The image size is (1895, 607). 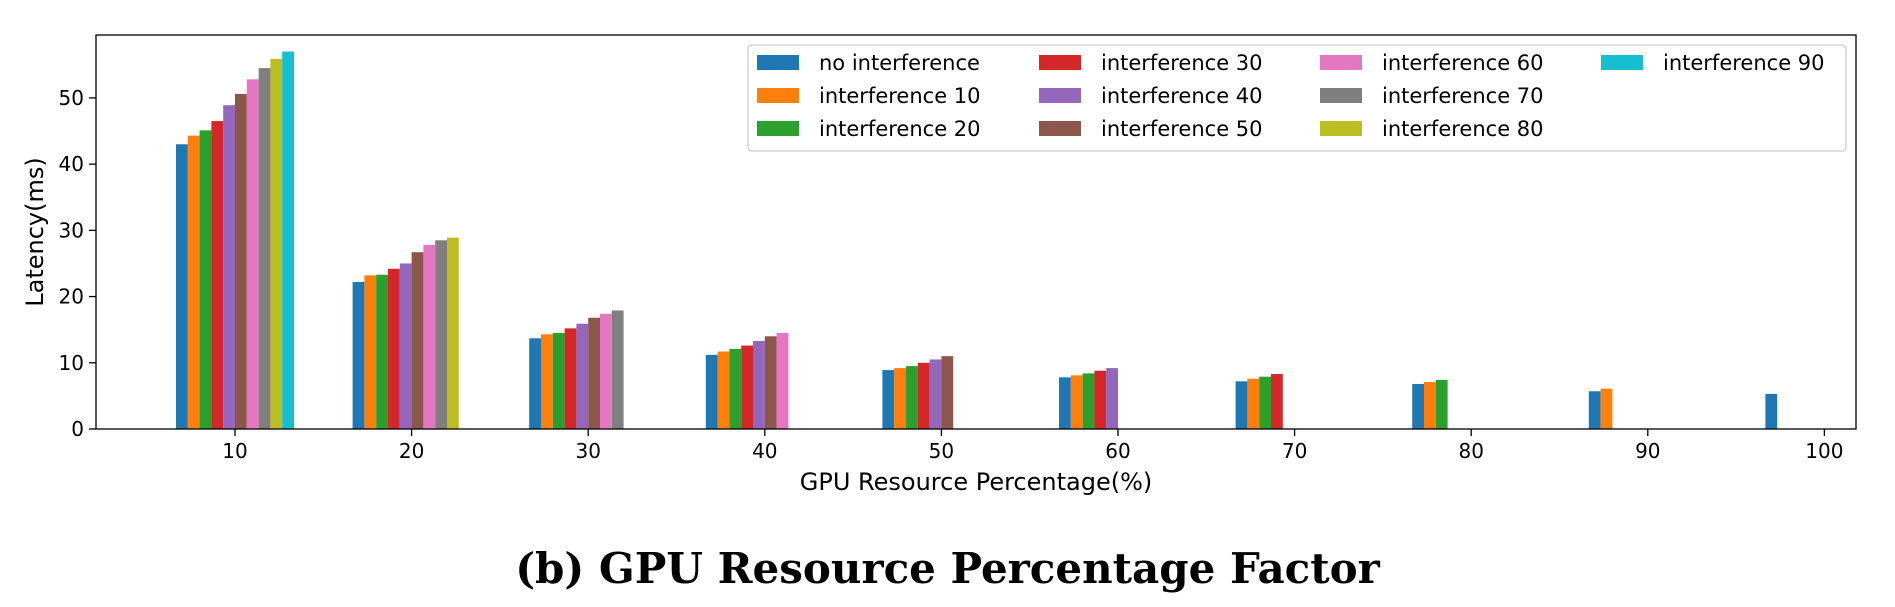 What do you see at coordinates (71, 98) in the screenshot?
I see `y-tick-label: 50` at bounding box center [71, 98].